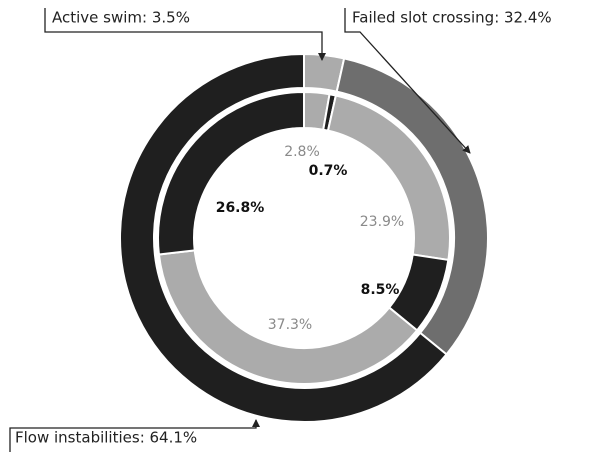 The image size is (597, 457). What do you see at coordinates (240, 208) in the screenshot?
I see `segment-label: 26.8%` at bounding box center [240, 208].